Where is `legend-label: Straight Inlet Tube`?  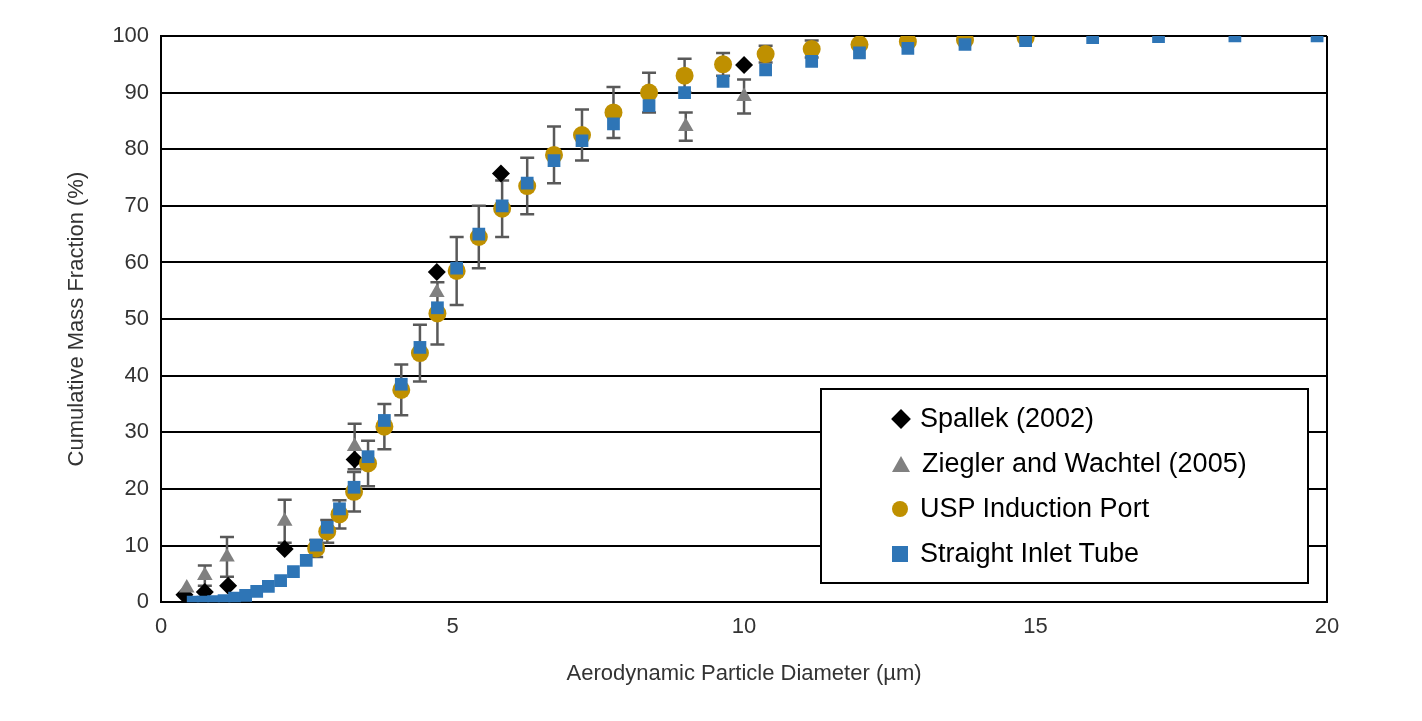 legend-label: Straight Inlet Tube is located at coordinates (1030, 554).